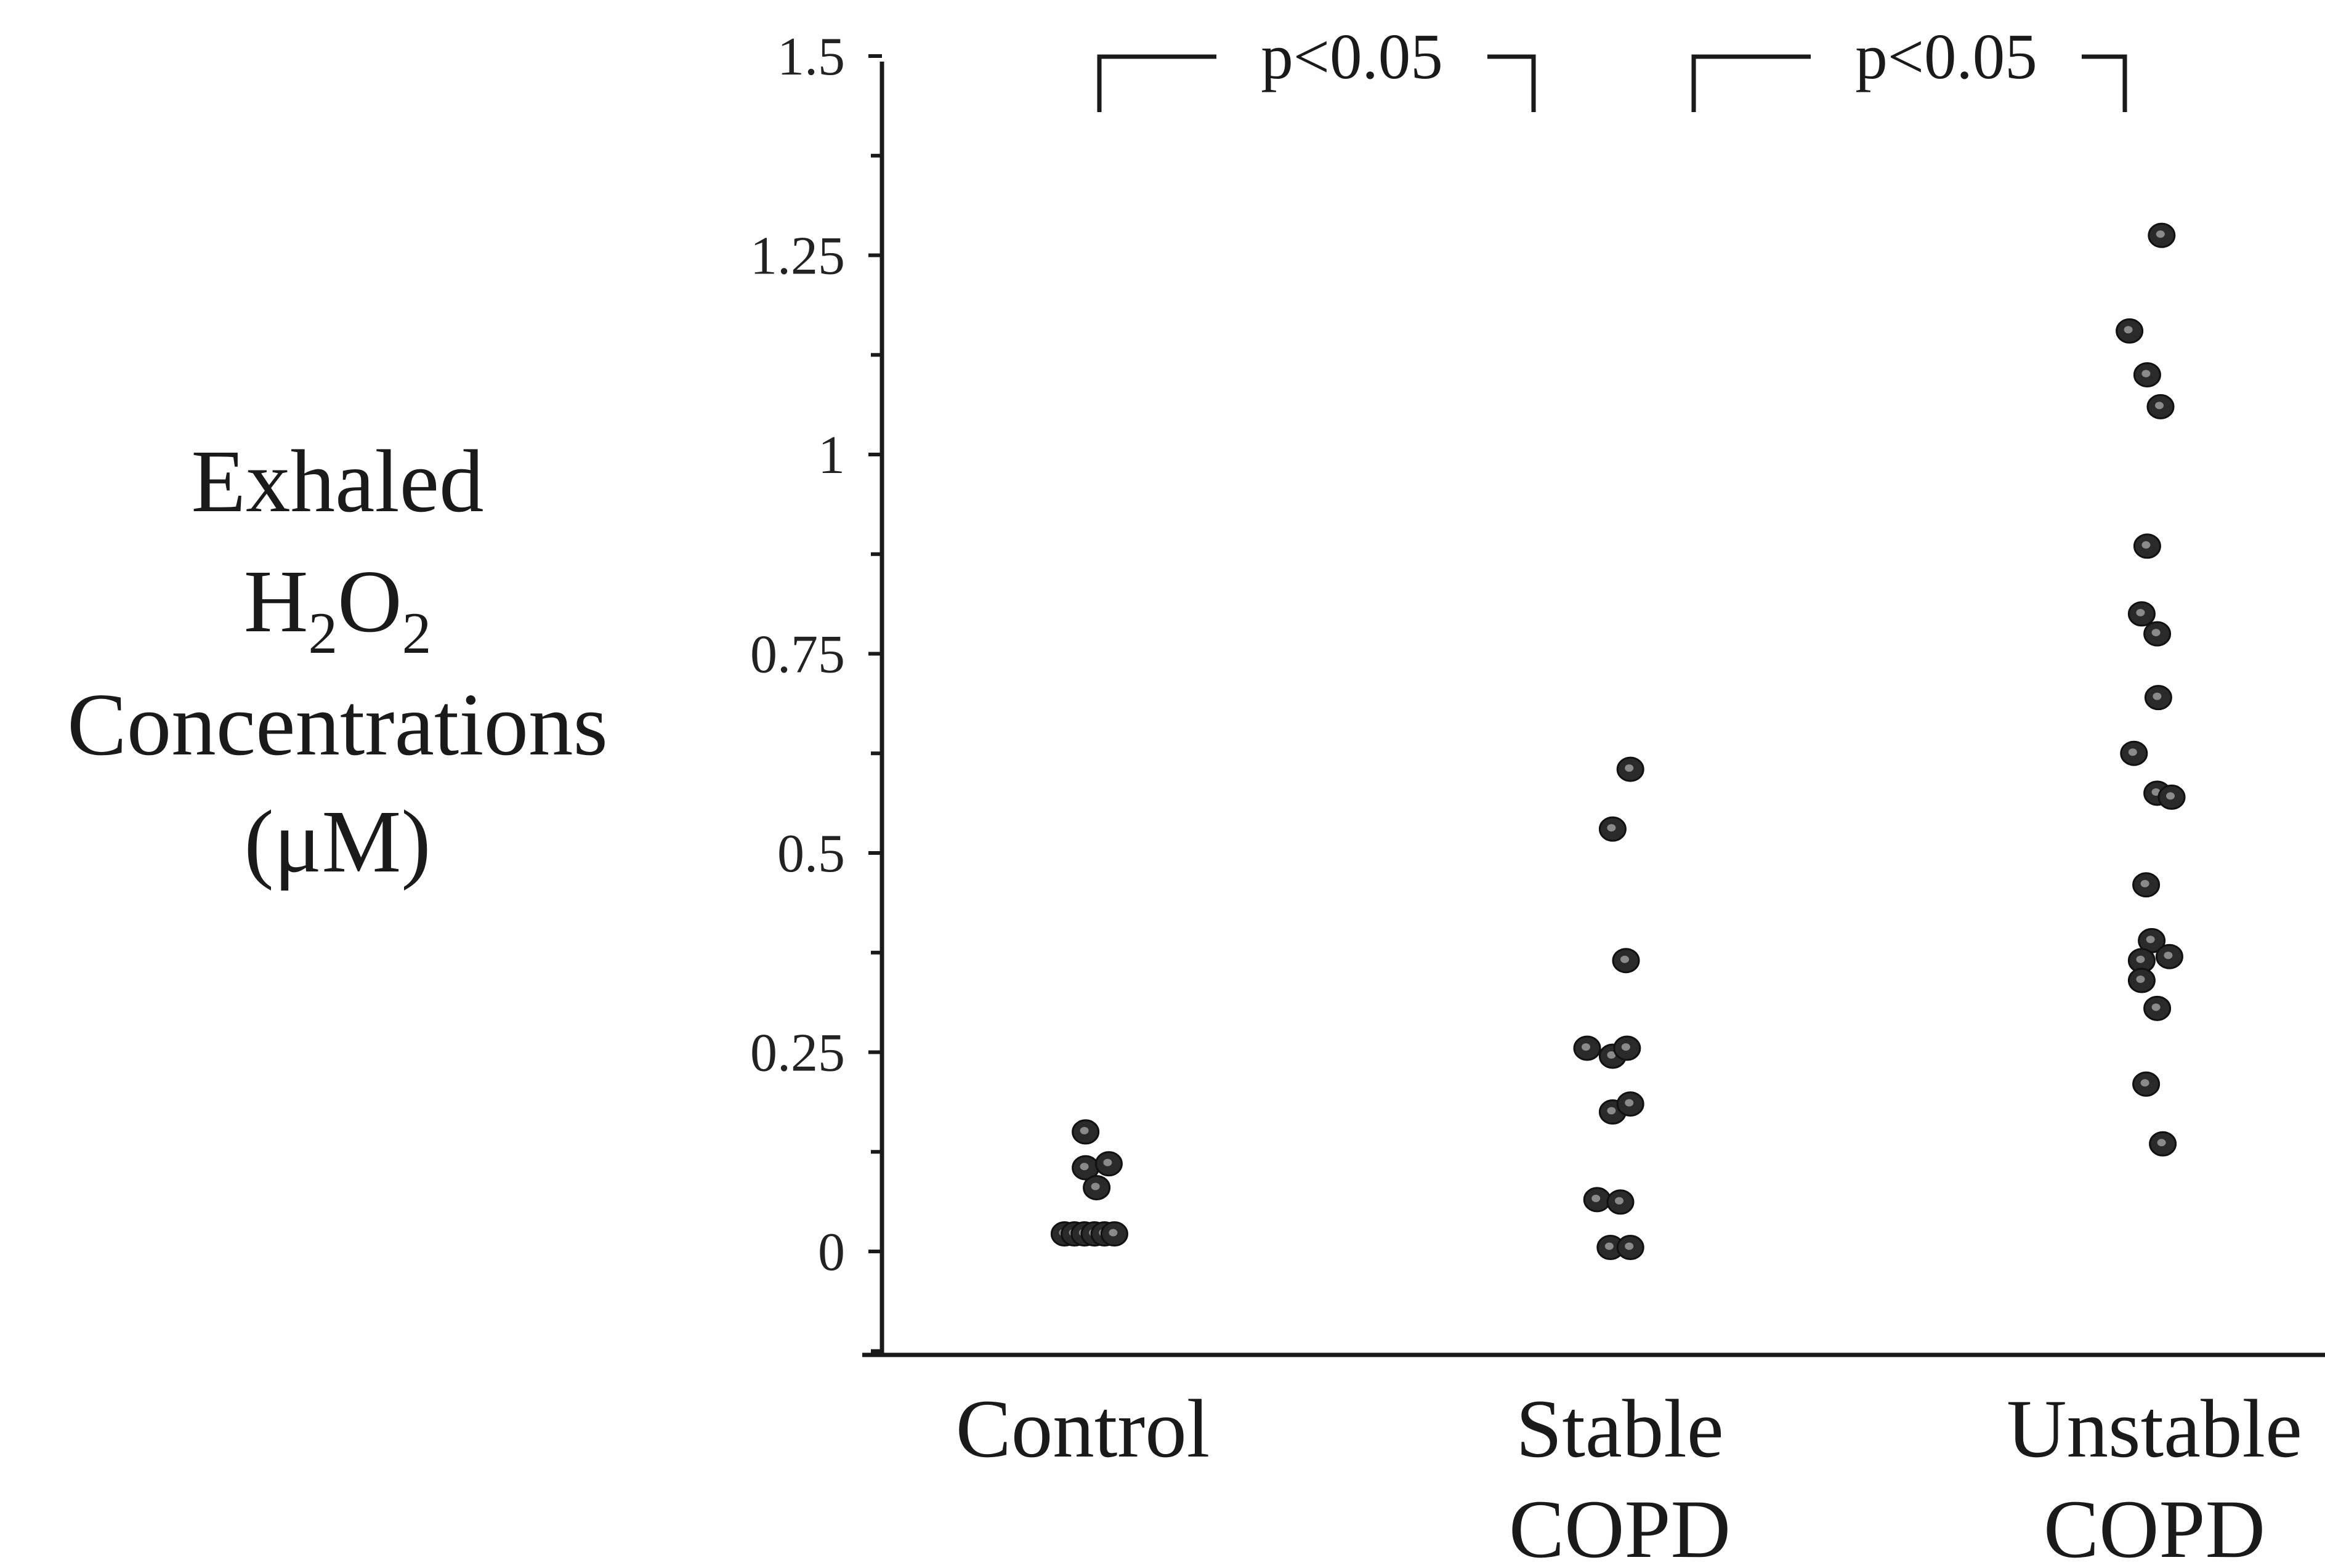 The image size is (2325, 1568). I want to click on y-tick-label-3: 0.75, so click(797, 655).